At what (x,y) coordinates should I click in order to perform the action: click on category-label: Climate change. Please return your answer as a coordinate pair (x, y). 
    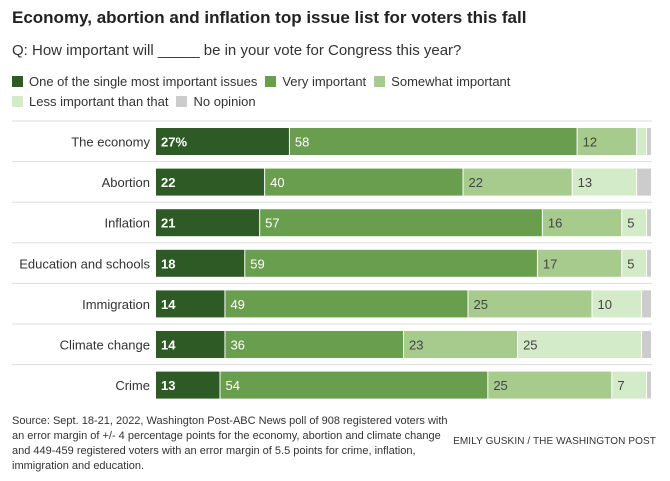
    Looking at the image, I should click on (105, 345).